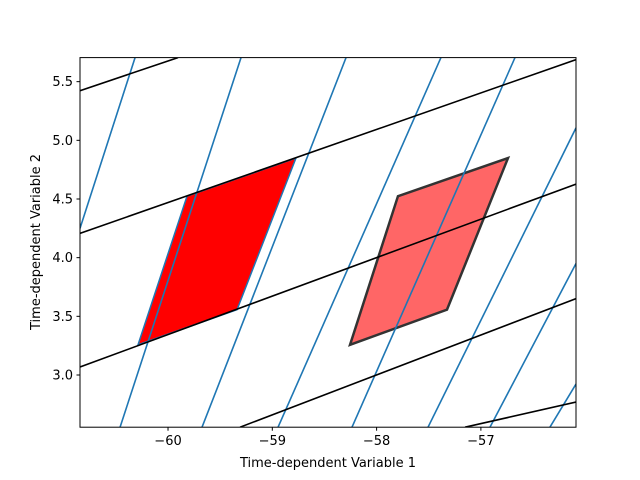 The image size is (640, 480). Describe the element at coordinates (62, 141) in the screenshot. I see `y-tick-label: 5.0` at that location.